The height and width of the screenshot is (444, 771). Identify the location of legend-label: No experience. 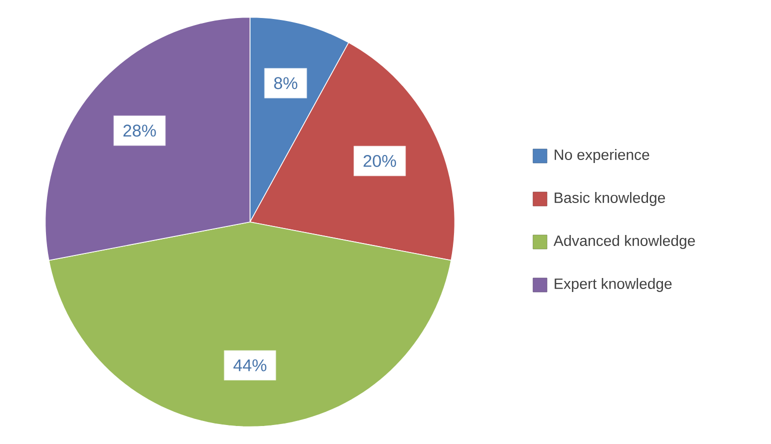
(602, 156).